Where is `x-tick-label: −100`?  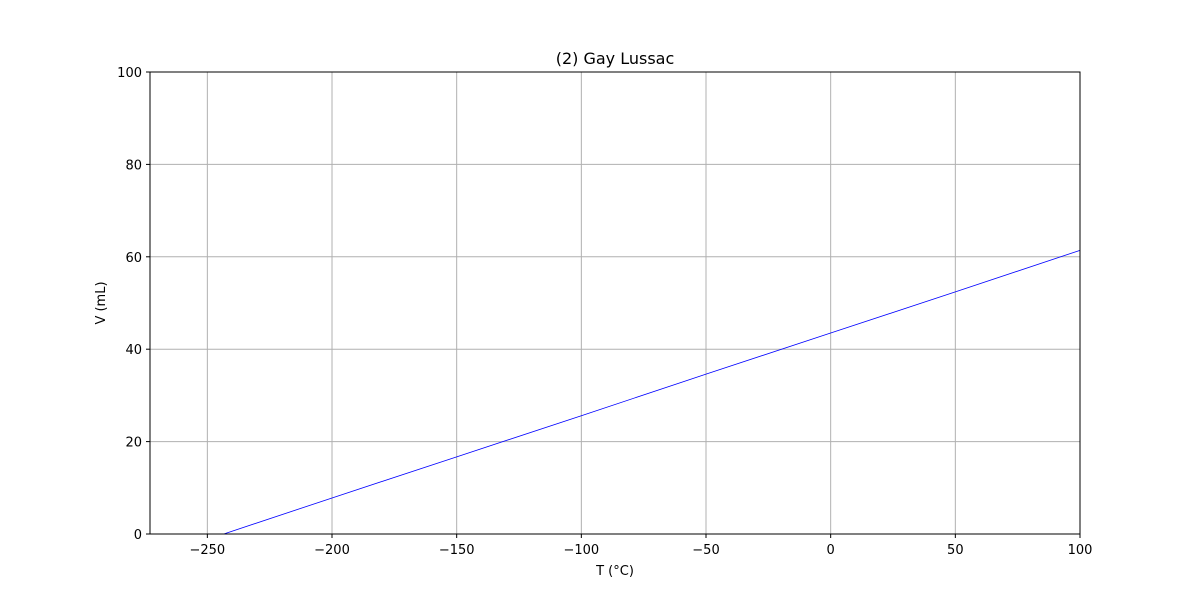
x-tick-label: −100 is located at coordinates (581, 550).